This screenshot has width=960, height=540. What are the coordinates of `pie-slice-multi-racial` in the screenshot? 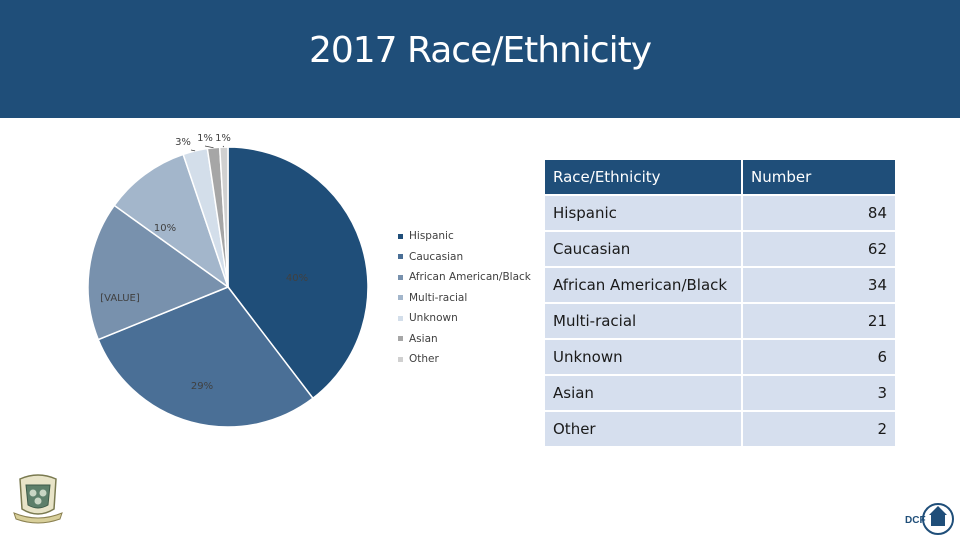 It's located at (171, 221).